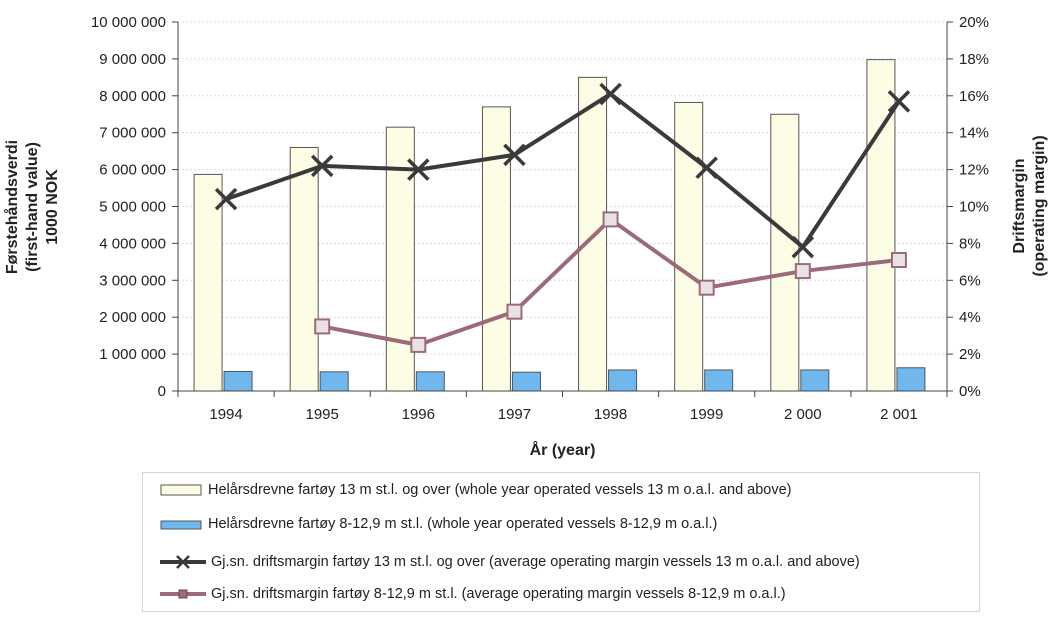  Describe the element at coordinates (970, 280) in the screenshot. I see `y-right-tick-label: 6%` at that location.